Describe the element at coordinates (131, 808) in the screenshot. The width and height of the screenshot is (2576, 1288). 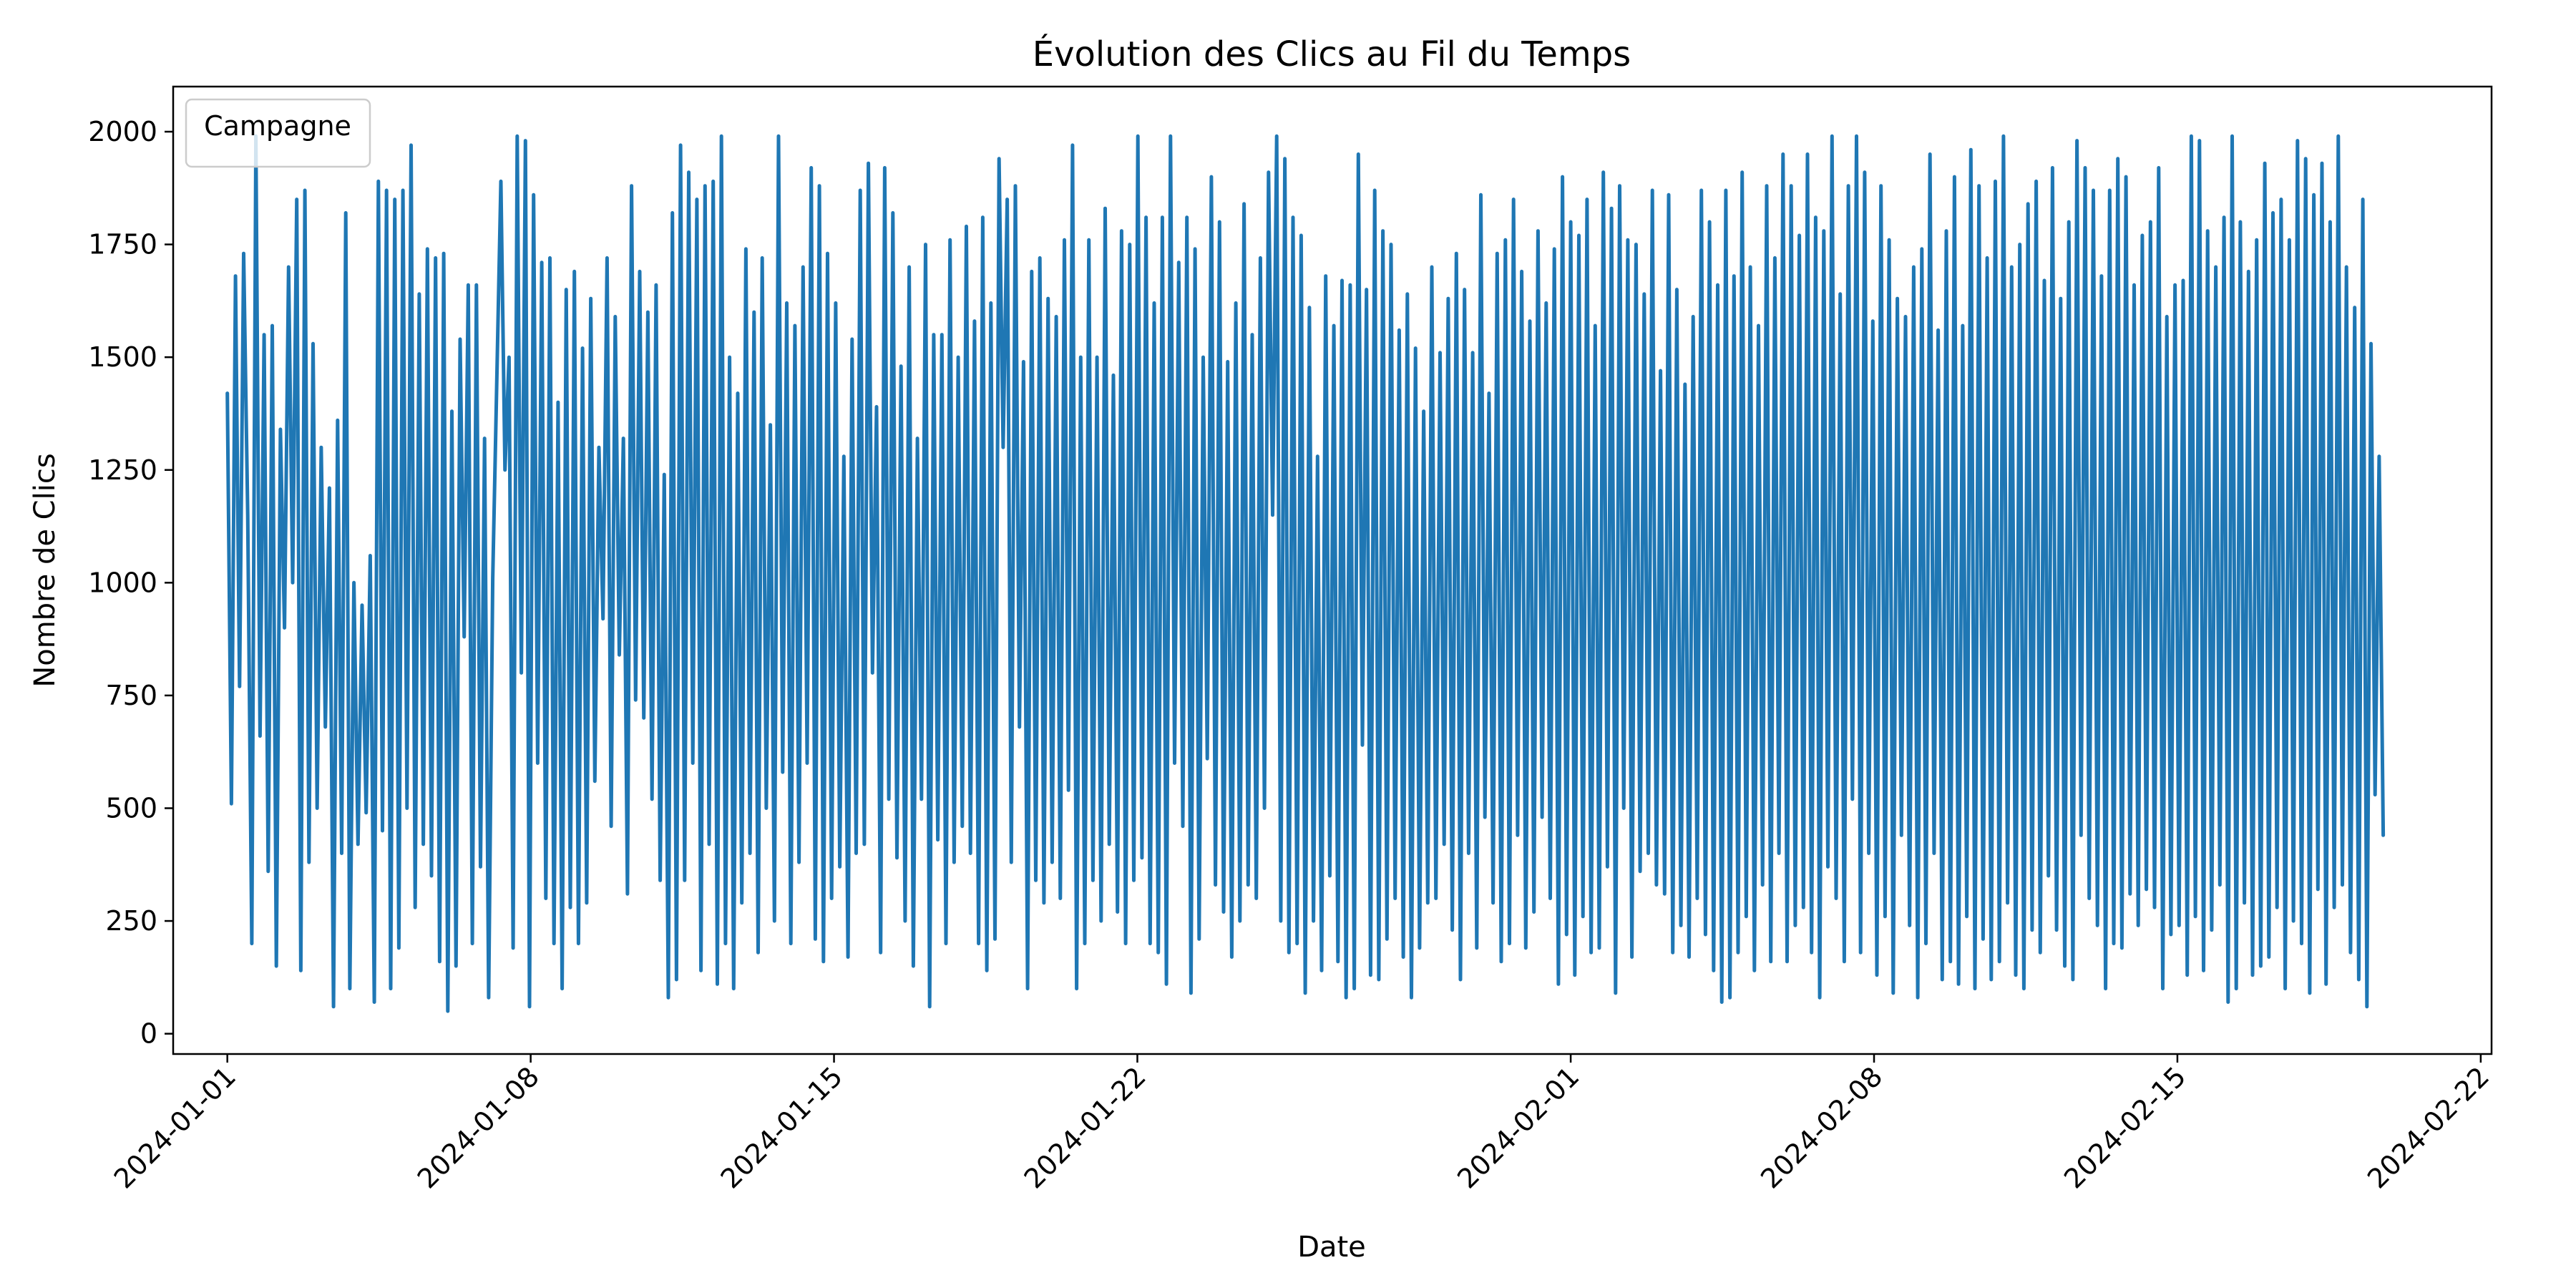
I see `y-tick-label: 500` at that location.